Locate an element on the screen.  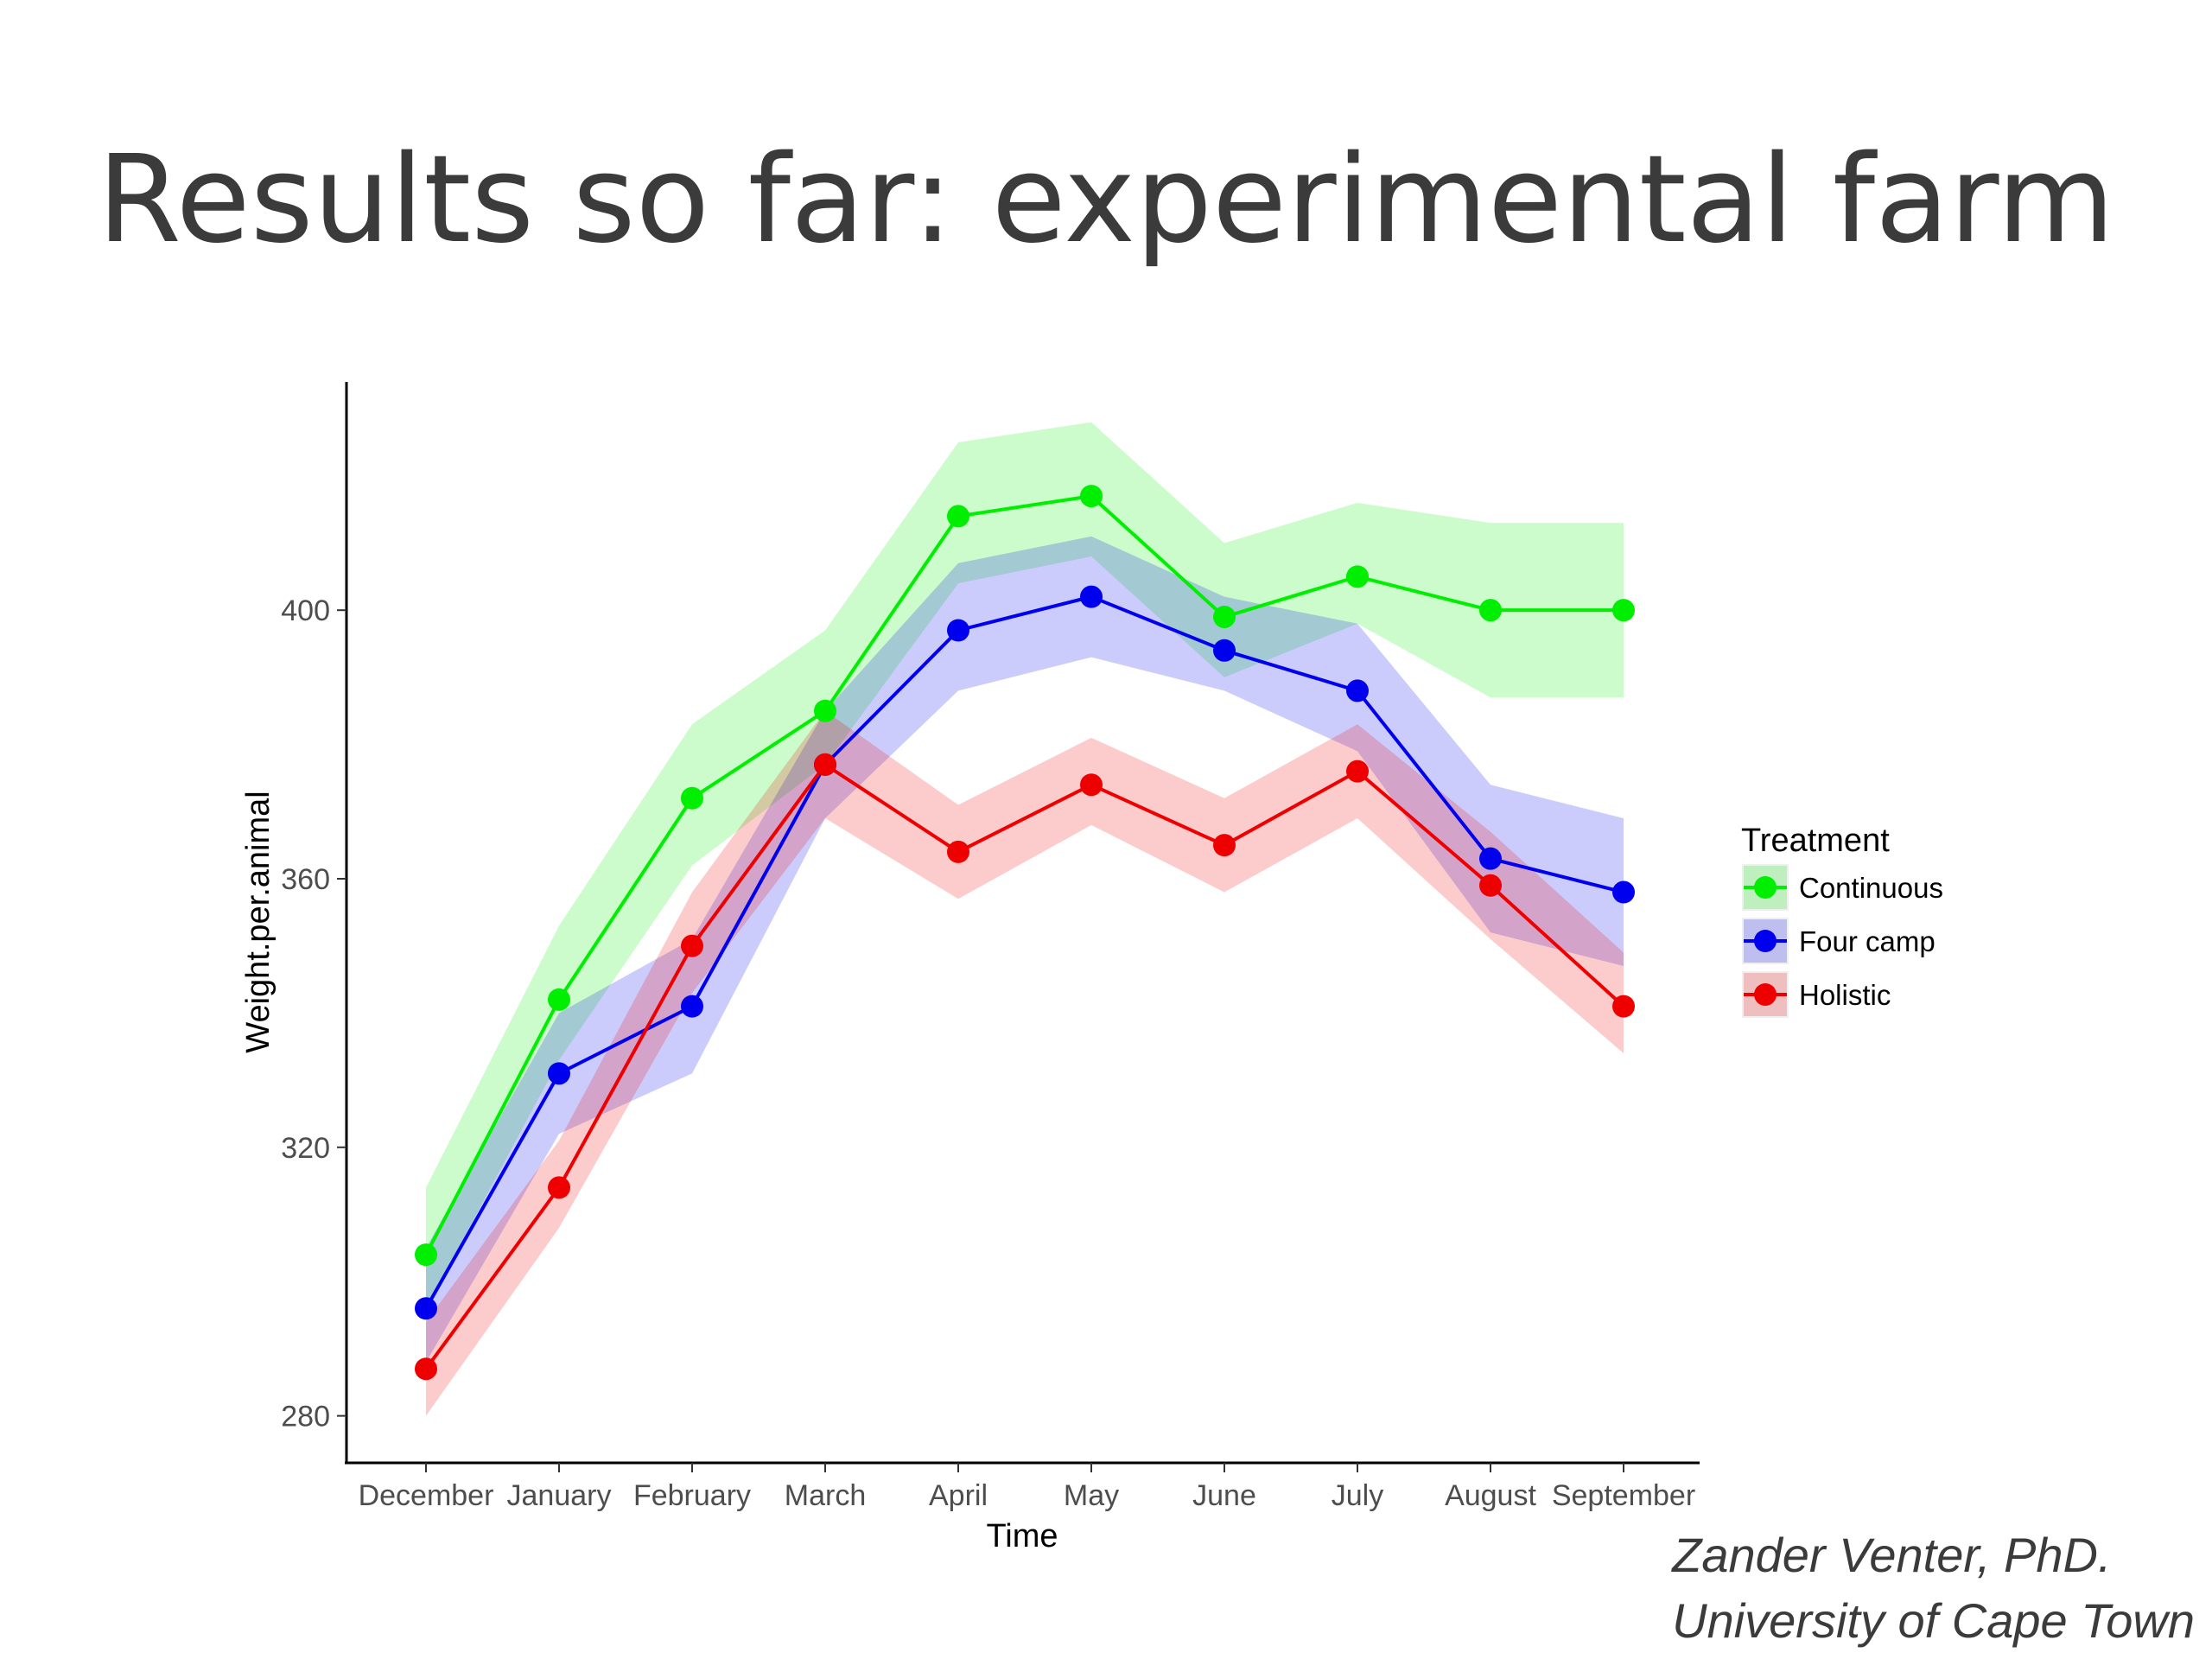
x-tick-label: June is located at coordinates (1224, 1495).